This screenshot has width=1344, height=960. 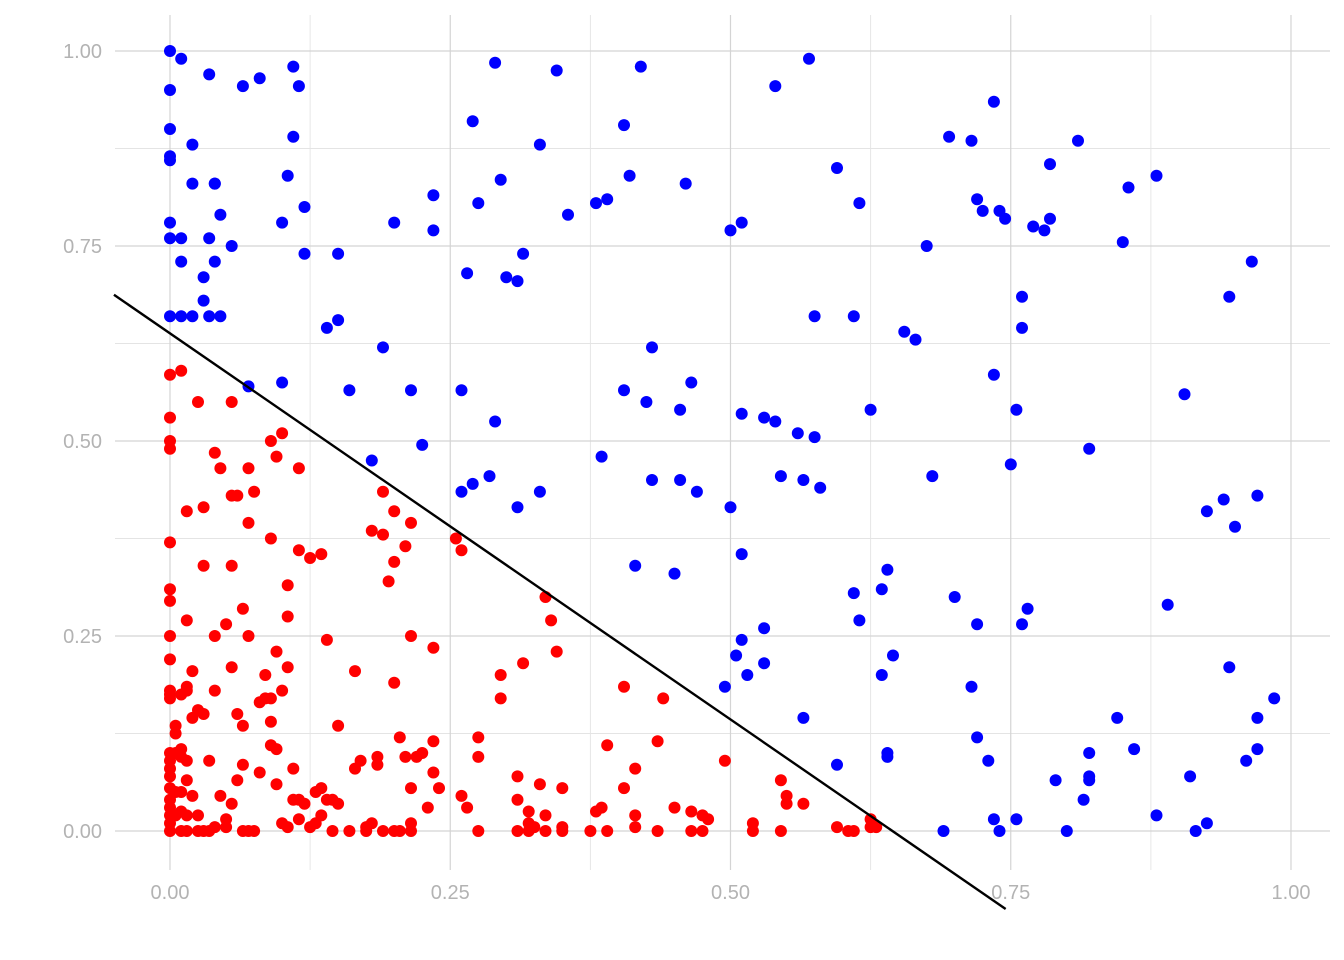 I want to click on x-tick-label: 1.00, so click(x=1291, y=893).